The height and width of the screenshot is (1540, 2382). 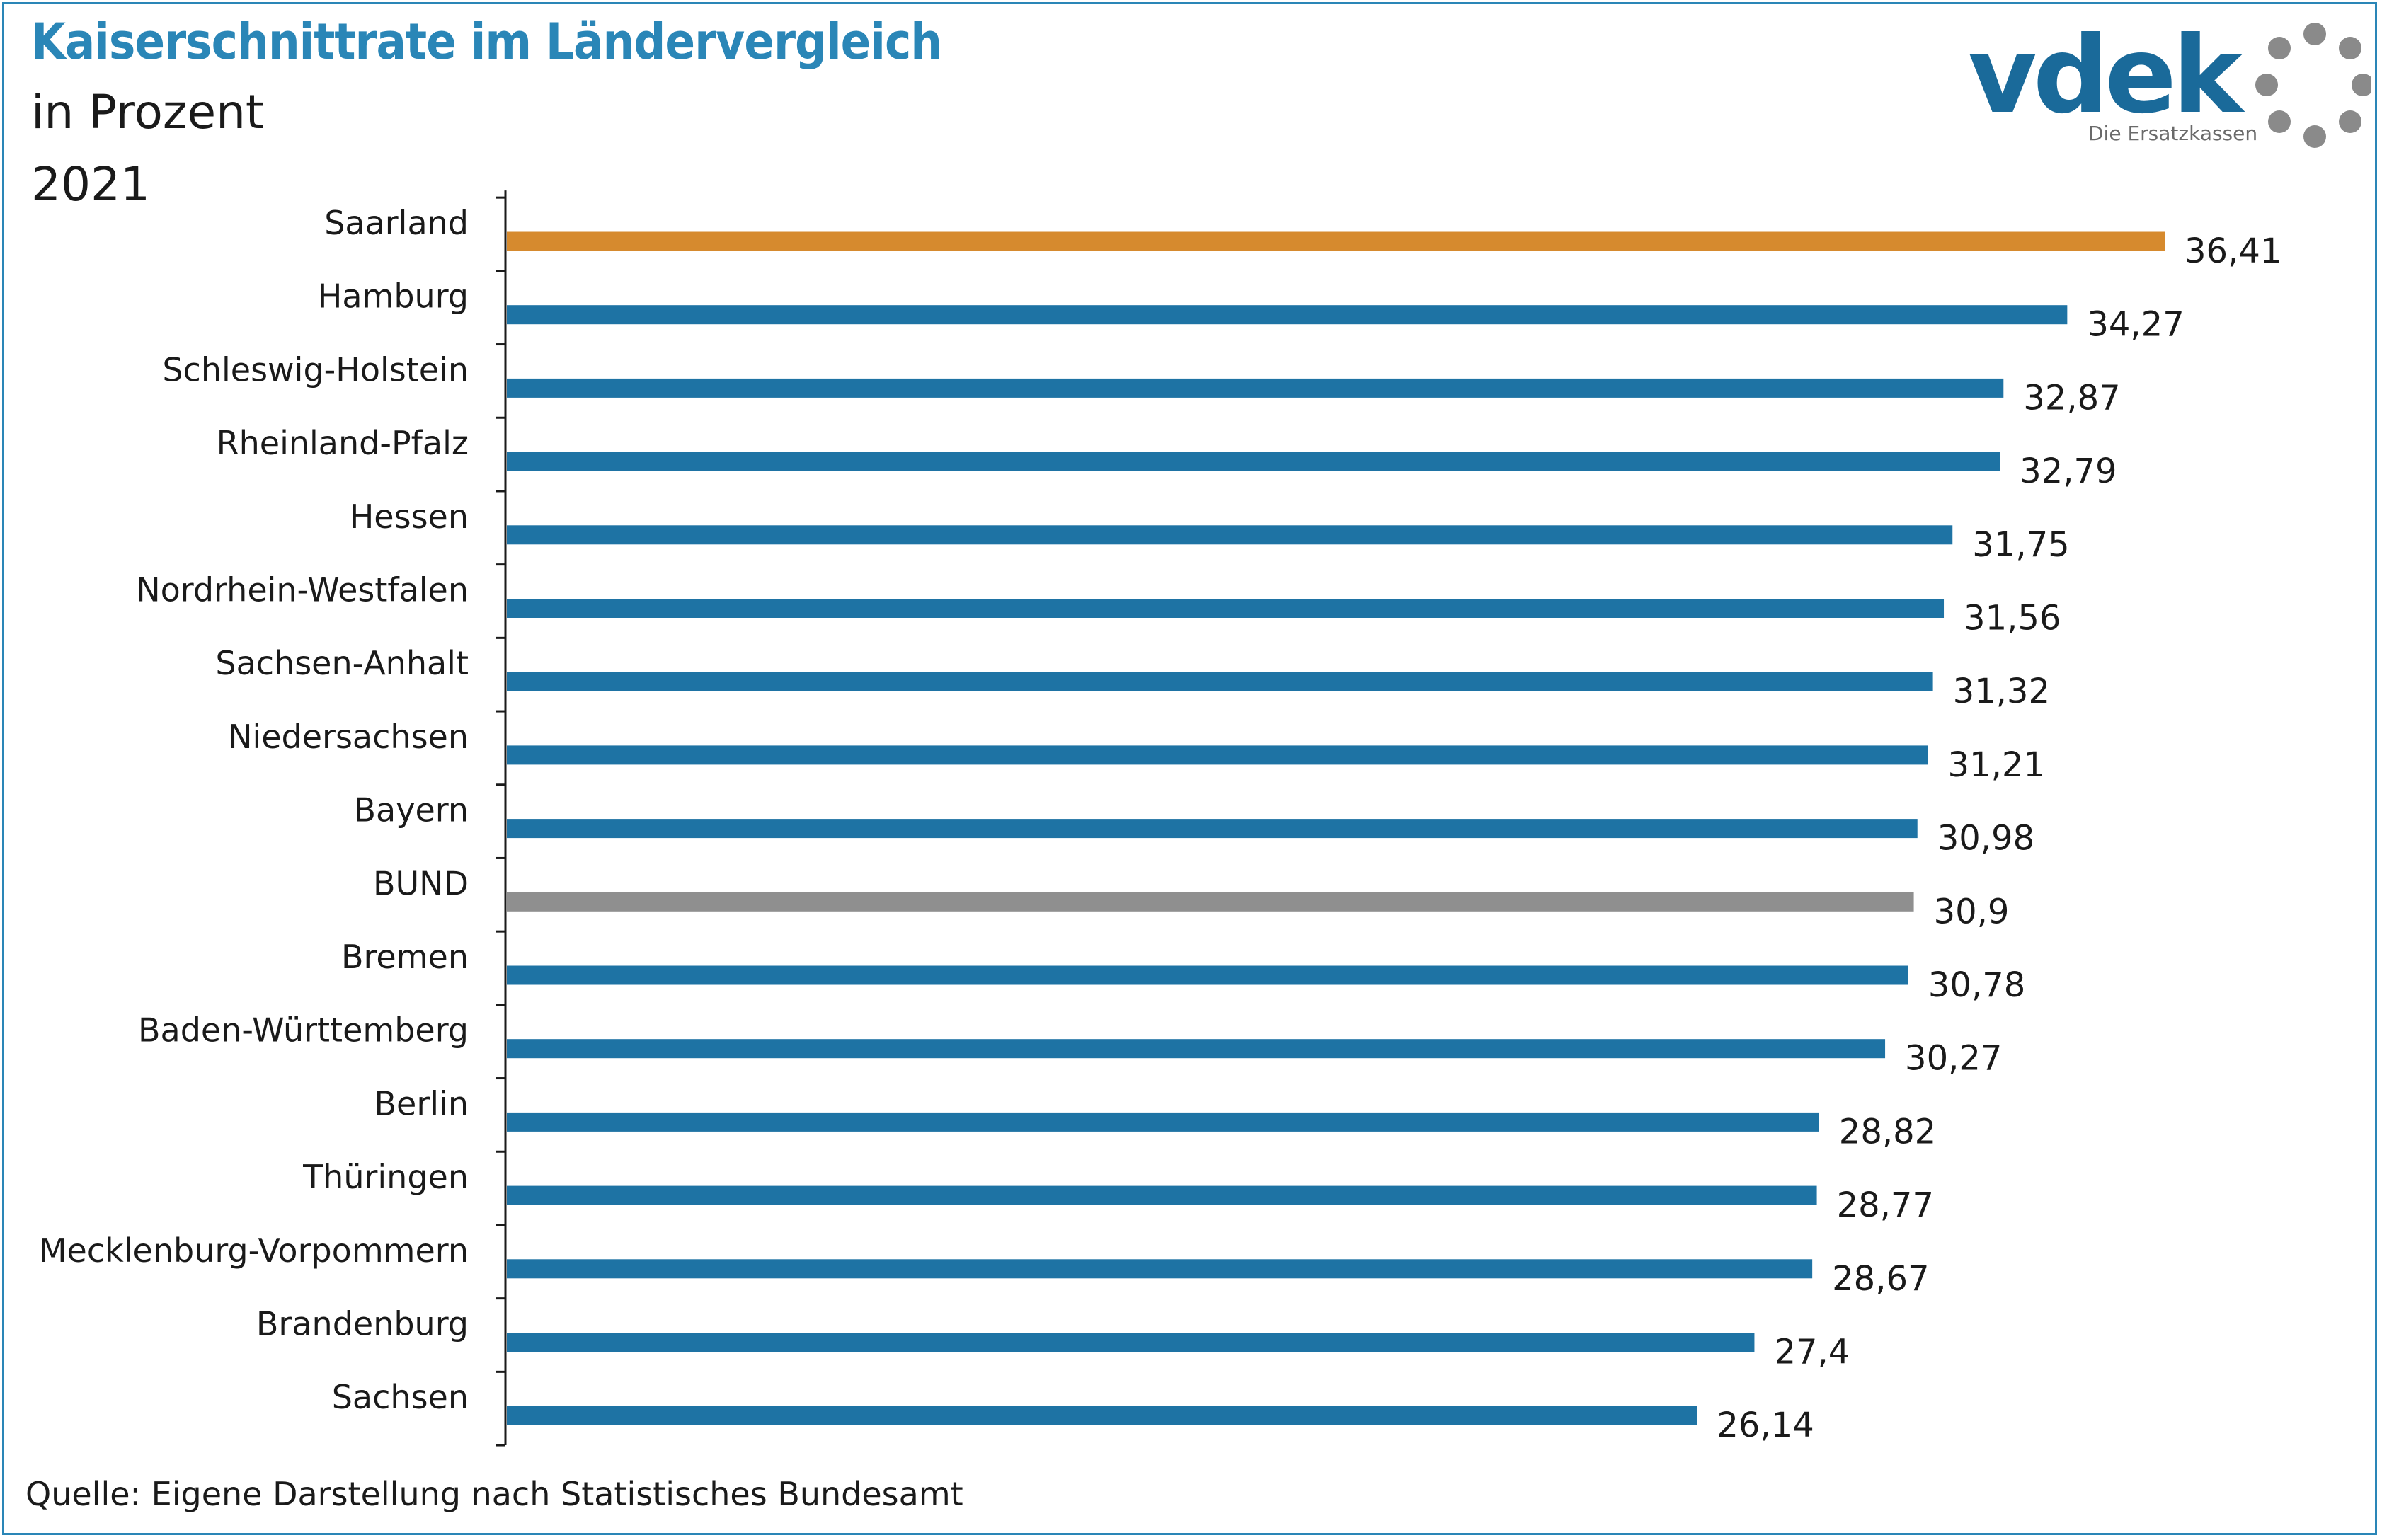 What do you see at coordinates (397, 223) in the screenshot?
I see `category-label: Saarland` at bounding box center [397, 223].